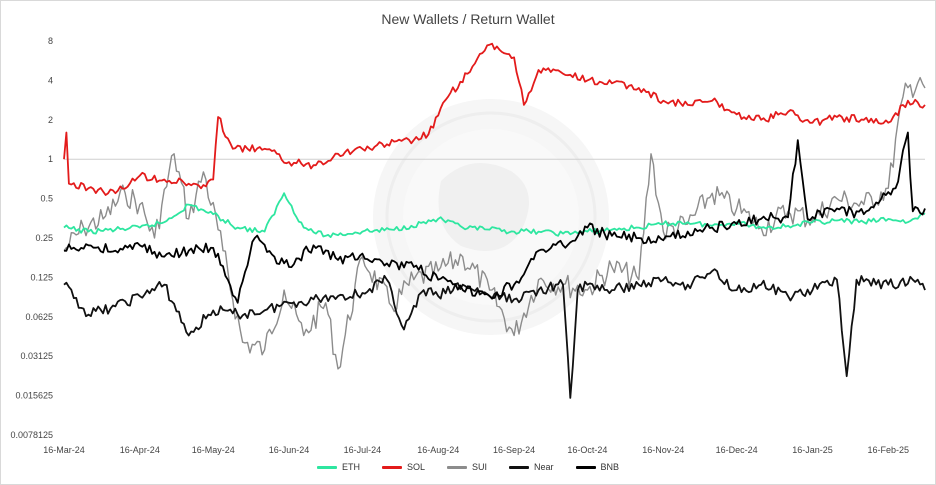 The height and width of the screenshot is (485, 936). What do you see at coordinates (403, 467) in the screenshot?
I see `legend-item-sol: SOL` at bounding box center [403, 467].